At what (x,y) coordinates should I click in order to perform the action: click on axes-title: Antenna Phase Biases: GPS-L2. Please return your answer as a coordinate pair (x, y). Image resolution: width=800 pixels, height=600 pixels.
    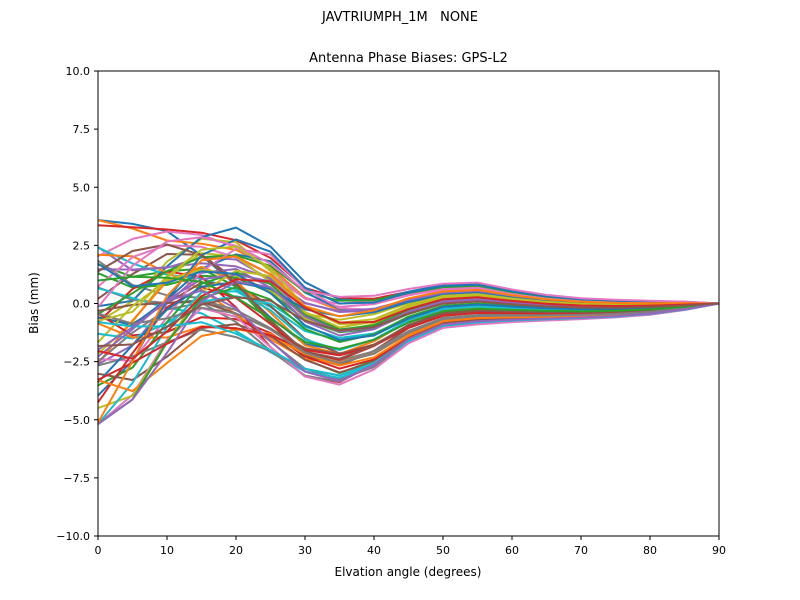
    Looking at the image, I should click on (408, 58).